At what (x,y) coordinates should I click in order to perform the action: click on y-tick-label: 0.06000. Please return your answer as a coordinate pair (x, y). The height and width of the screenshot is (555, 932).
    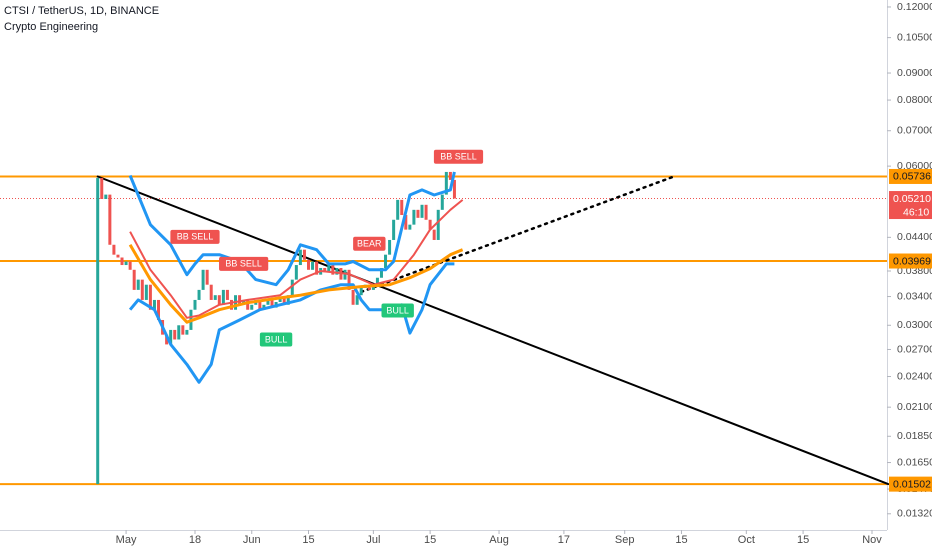
    Looking at the image, I should click on (914, 166).